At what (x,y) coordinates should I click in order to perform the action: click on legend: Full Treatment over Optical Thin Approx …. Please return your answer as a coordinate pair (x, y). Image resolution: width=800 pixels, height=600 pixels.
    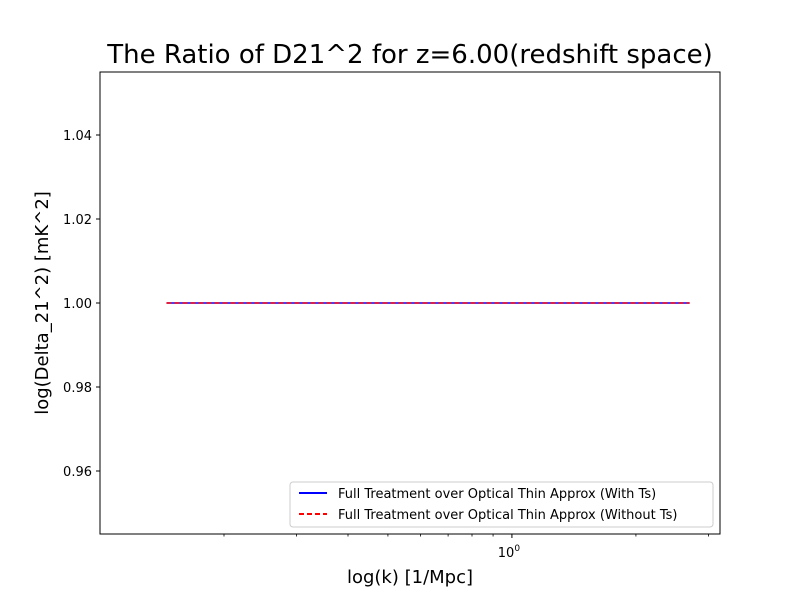
    Looking at the image, I should click on (501, 504).